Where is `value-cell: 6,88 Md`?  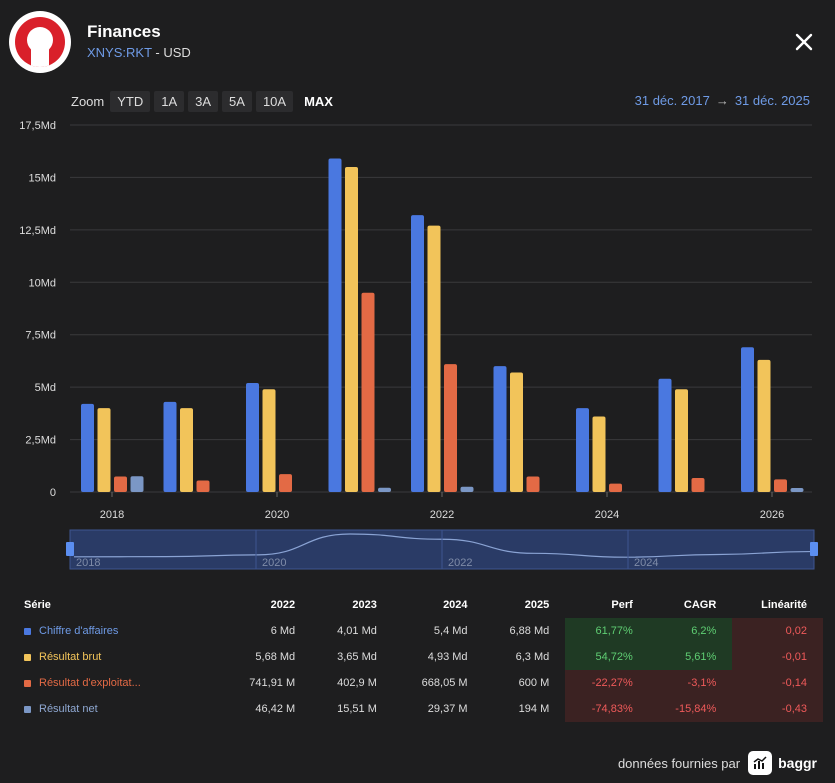
value-cell: 6,88 Md is located at coordinates (529, 631).